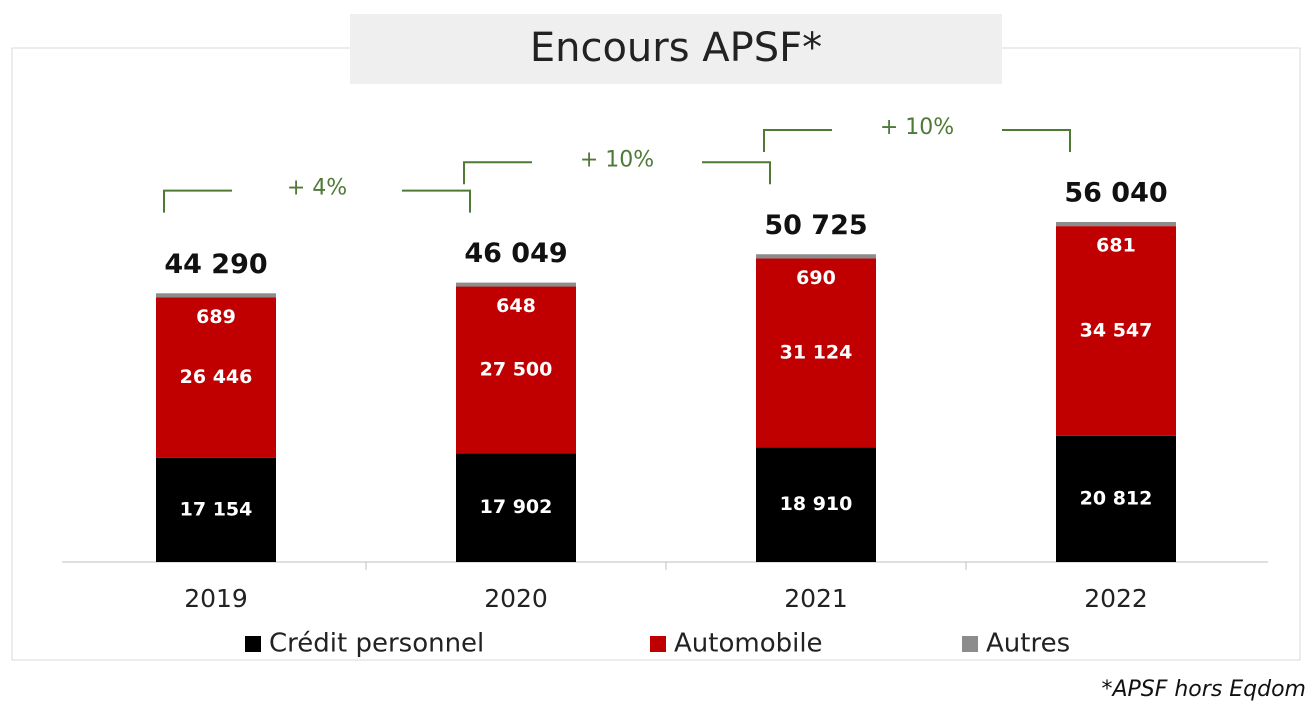 The height and width of the screenshot is (704, 1312). What do you see at coordinates (748, 644) in the screenshot?
I see `legend-label: Automobile` at bounding box center [748, 644].